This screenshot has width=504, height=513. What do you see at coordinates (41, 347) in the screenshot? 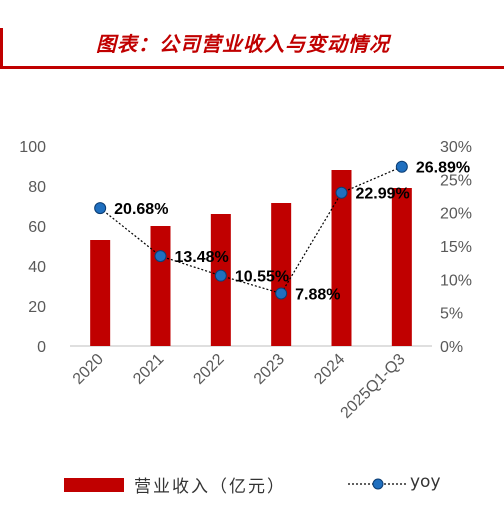
I see `y-tick-label: 0` at bounding box center [41, 347].